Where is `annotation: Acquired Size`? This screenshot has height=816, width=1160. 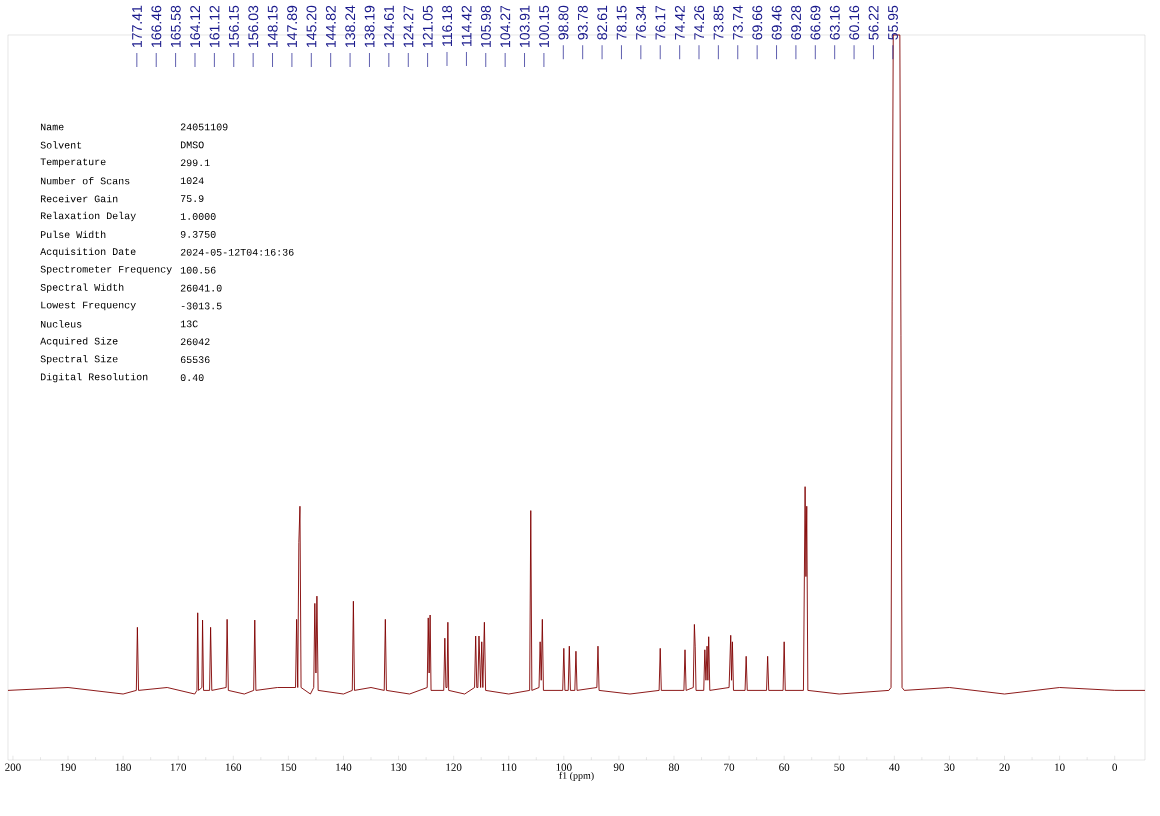 annotation: Acquired Size is located at coordinates (79, 342).